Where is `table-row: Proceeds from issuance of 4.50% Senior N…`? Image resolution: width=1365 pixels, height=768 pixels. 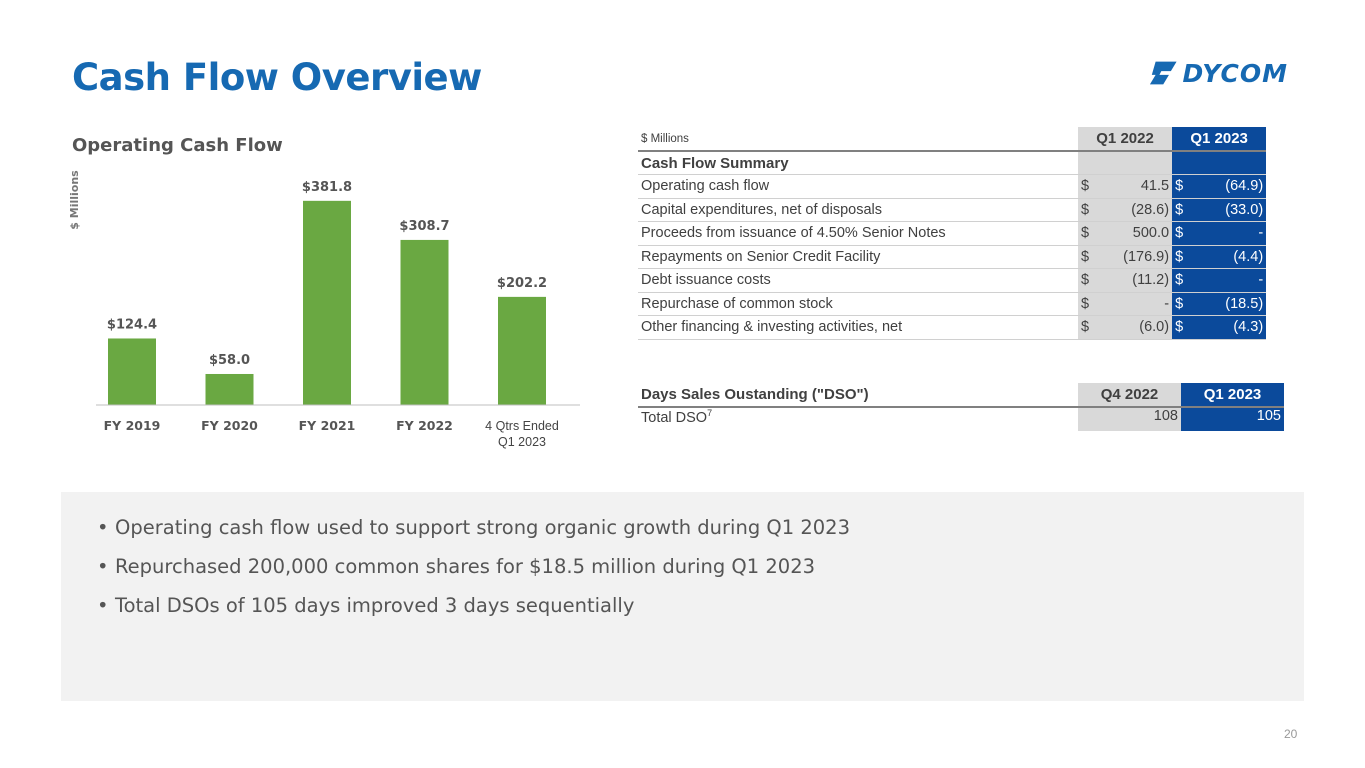
table-row: Proceeds from issuance of 4.50% Senior N… is located at coordinates (952, 233).